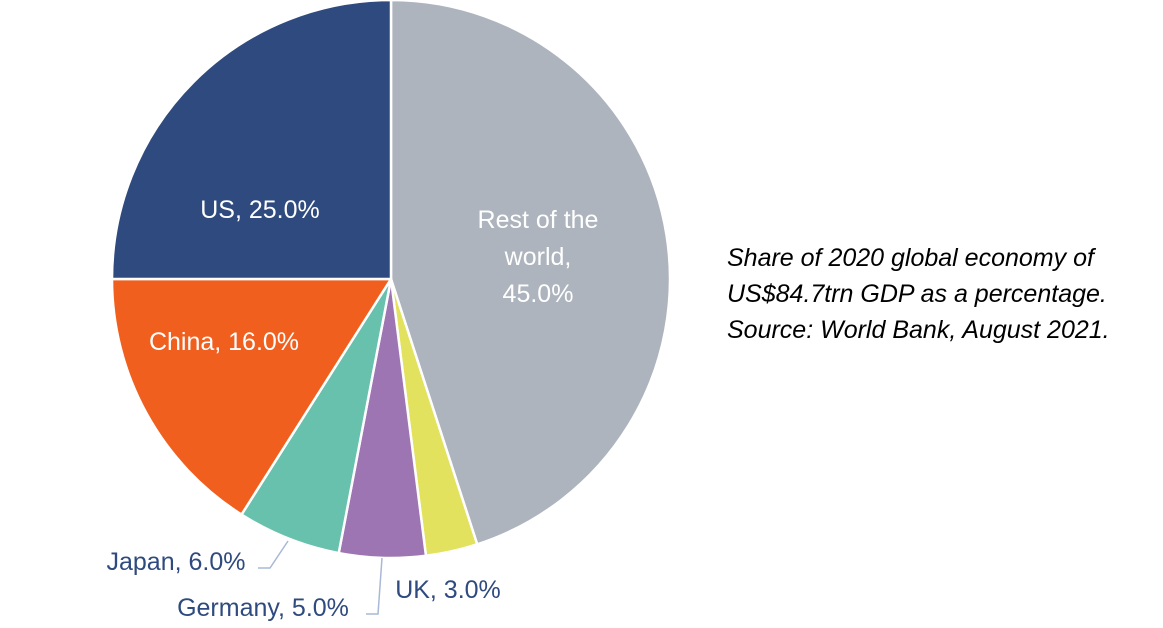 The width and height of the screenshot is (1163, 628). I want to click on note-line: US$84.7trn GDP as a percentage., so click(917, 294).